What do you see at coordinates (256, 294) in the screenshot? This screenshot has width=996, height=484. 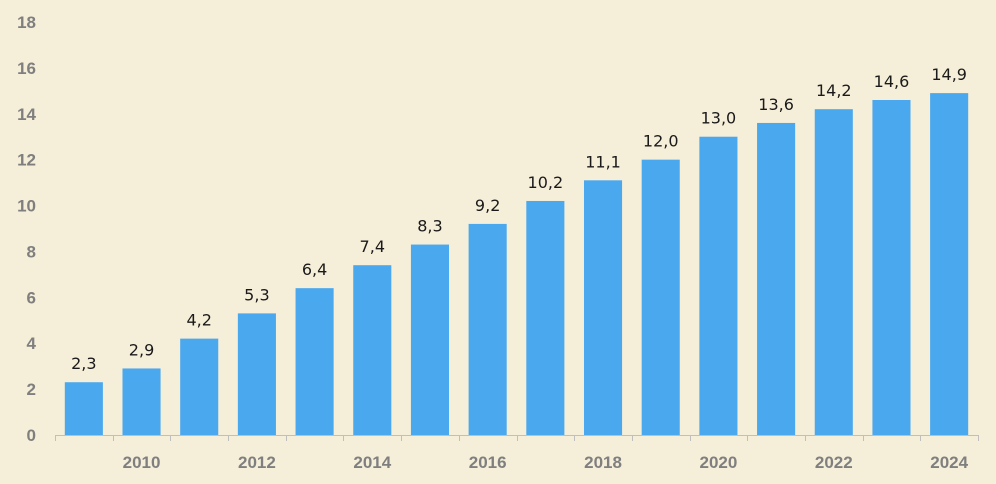 I see `data-label-2012: 5,3` at bounding box center [256, 294].